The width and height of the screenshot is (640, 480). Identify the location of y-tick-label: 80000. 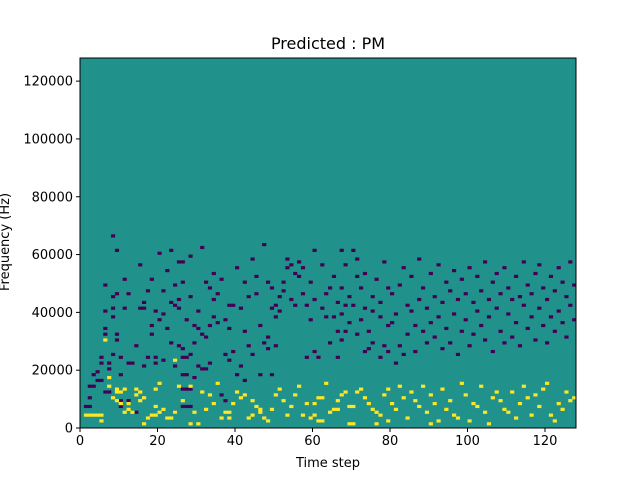
(52, 197).